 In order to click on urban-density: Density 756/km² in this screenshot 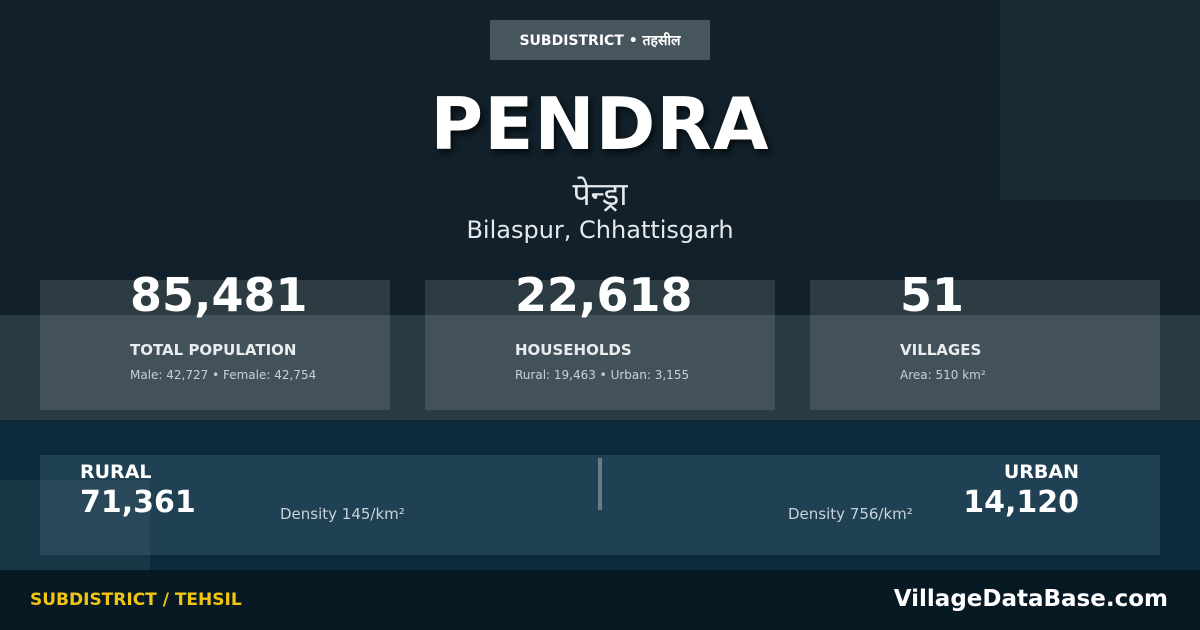, I will do `click(850, 514)`.